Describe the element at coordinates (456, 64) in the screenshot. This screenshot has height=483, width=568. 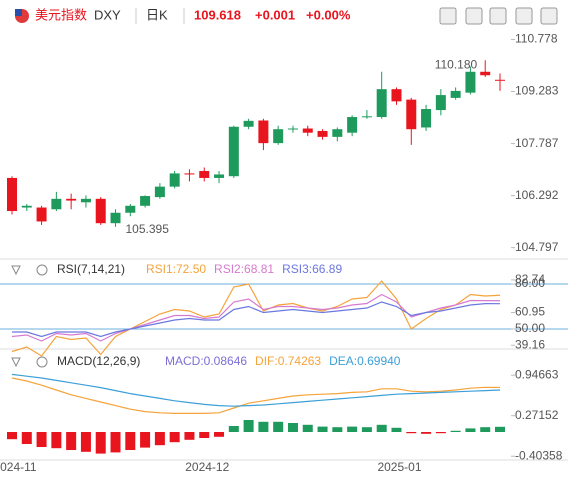
I see `high-annotation: 110.180` at that location.